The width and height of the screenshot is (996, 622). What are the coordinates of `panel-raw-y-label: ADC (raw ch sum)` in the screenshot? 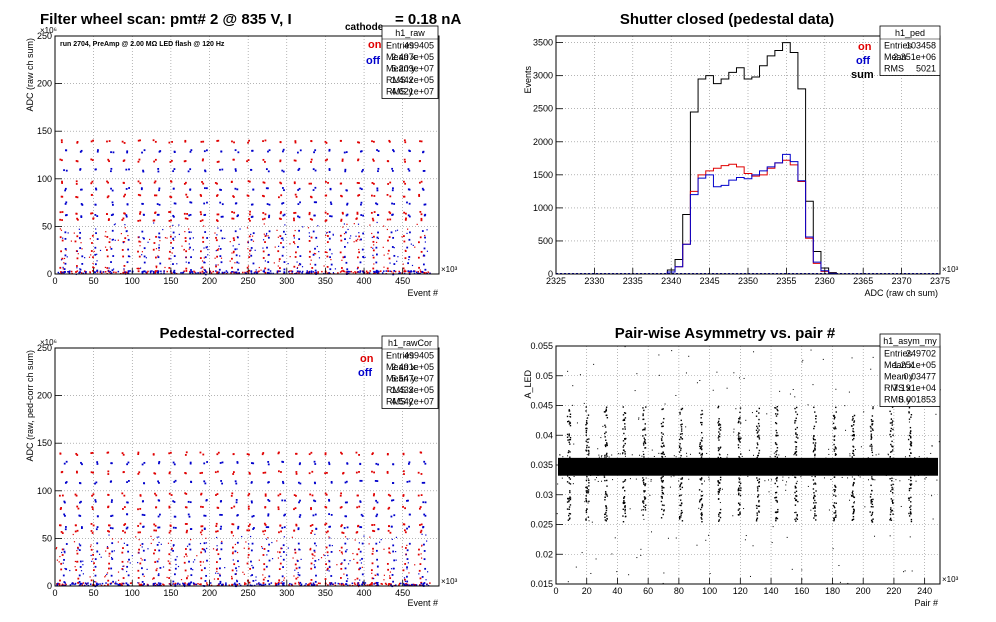 It's located at (30, 75).